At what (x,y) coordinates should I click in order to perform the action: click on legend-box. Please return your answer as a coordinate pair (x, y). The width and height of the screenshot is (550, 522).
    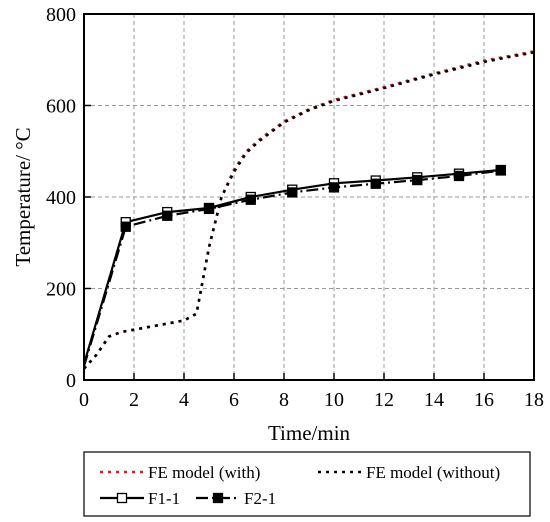
    Looking at the image, I should click on (307, 484).